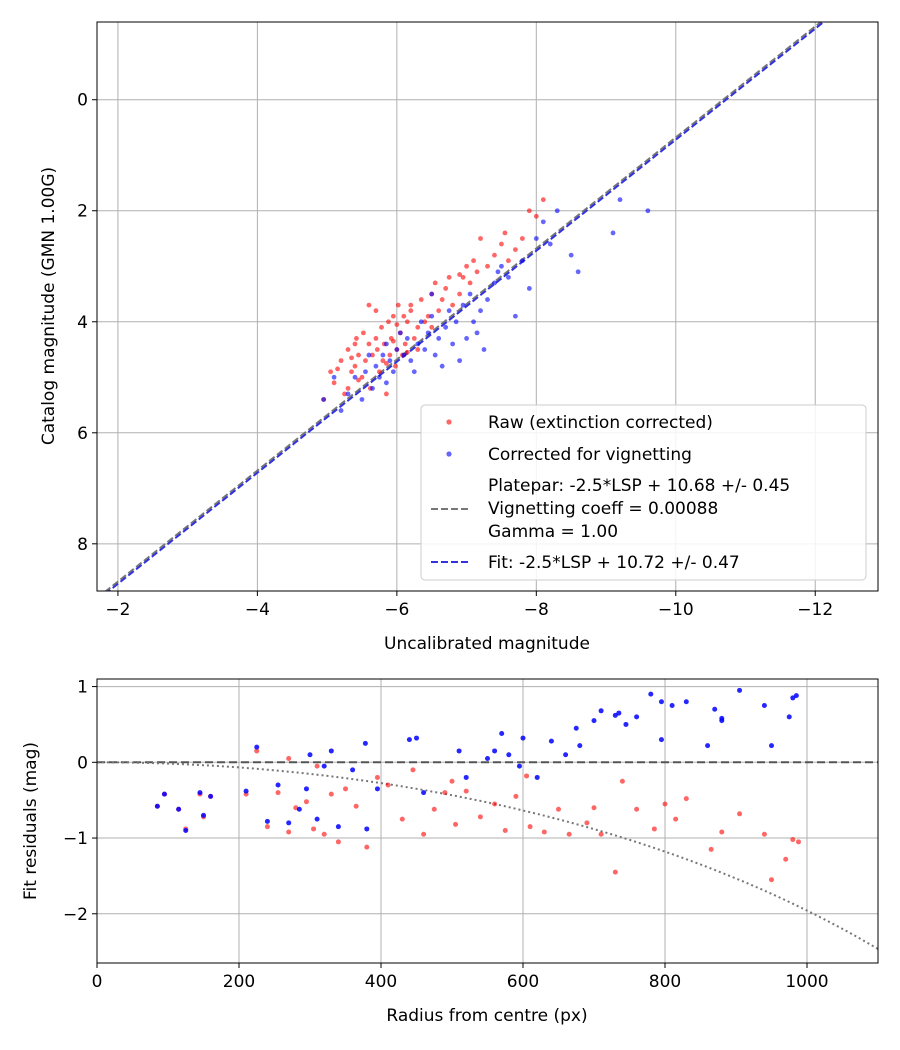  Describe the element at coordinates (82, 545) in the screenshot. I see `top-ytick-label-4: 8` at that location.